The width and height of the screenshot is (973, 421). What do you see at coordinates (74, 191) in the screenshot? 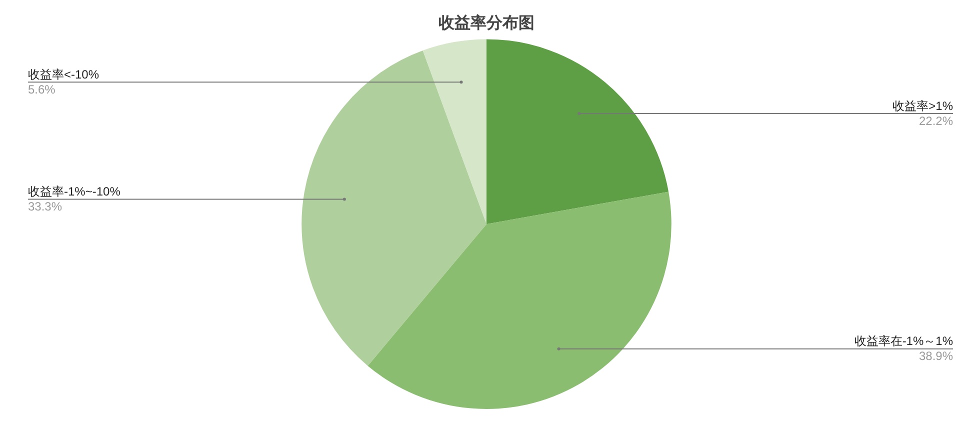
I see `slice-label: 收益率-1%~-10%` at bounding box center [74, 191].